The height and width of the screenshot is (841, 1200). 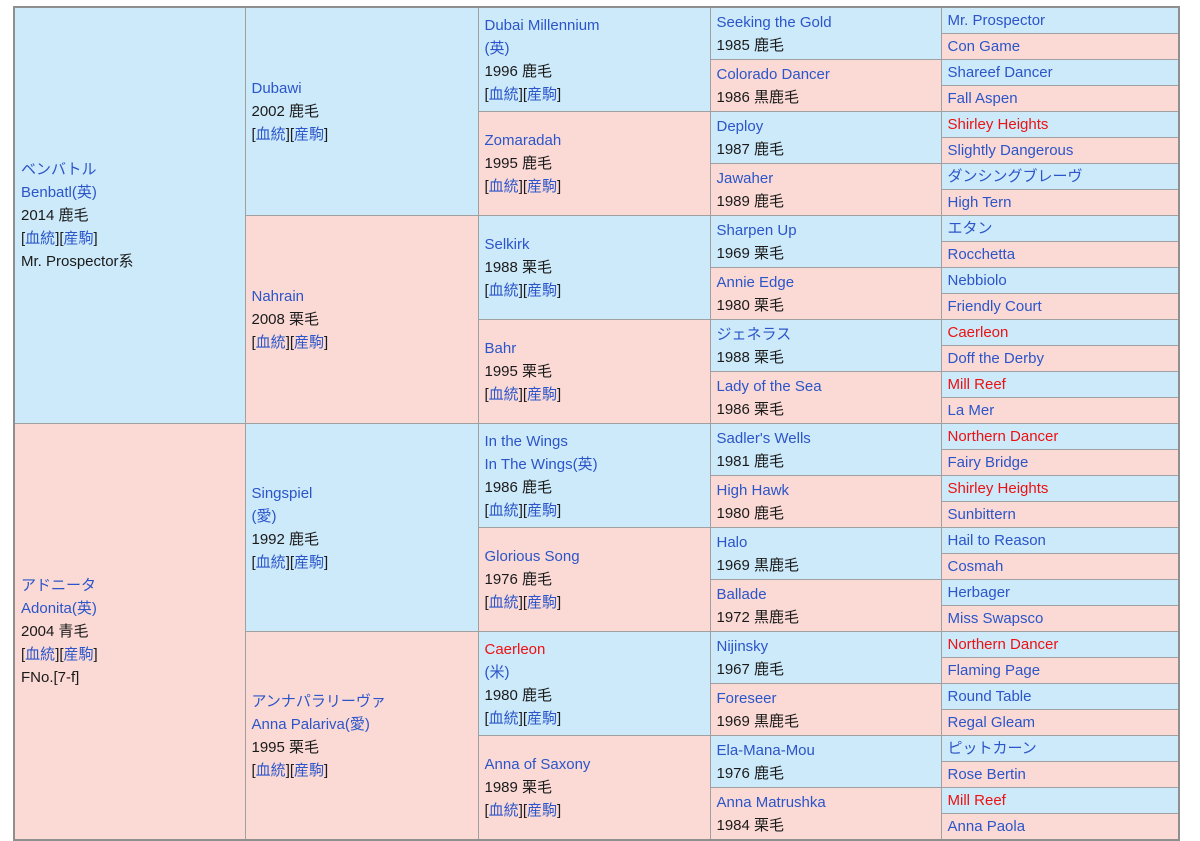 What do you see at coordinates (988, 462) in the screenshot?
I see `horse-link: Fairy Bridge` at bounding box center [988, 462].